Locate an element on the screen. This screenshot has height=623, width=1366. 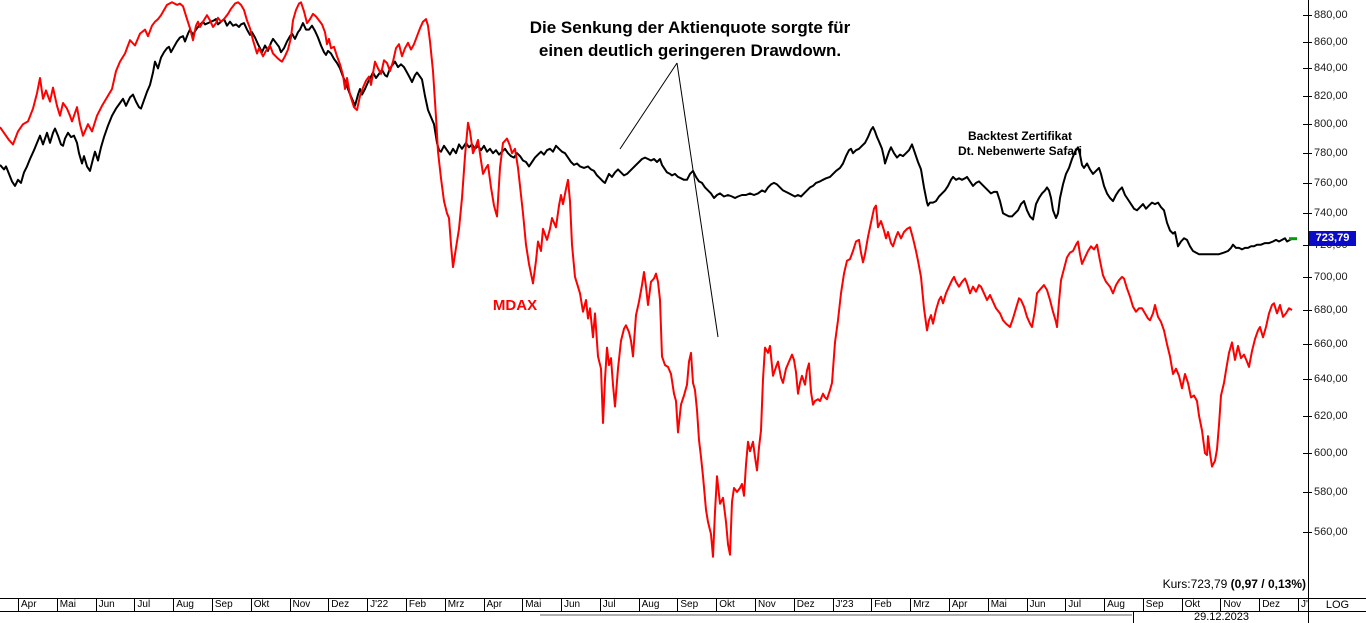
red-series-label: MDAX is located at coordinates (515, 305).